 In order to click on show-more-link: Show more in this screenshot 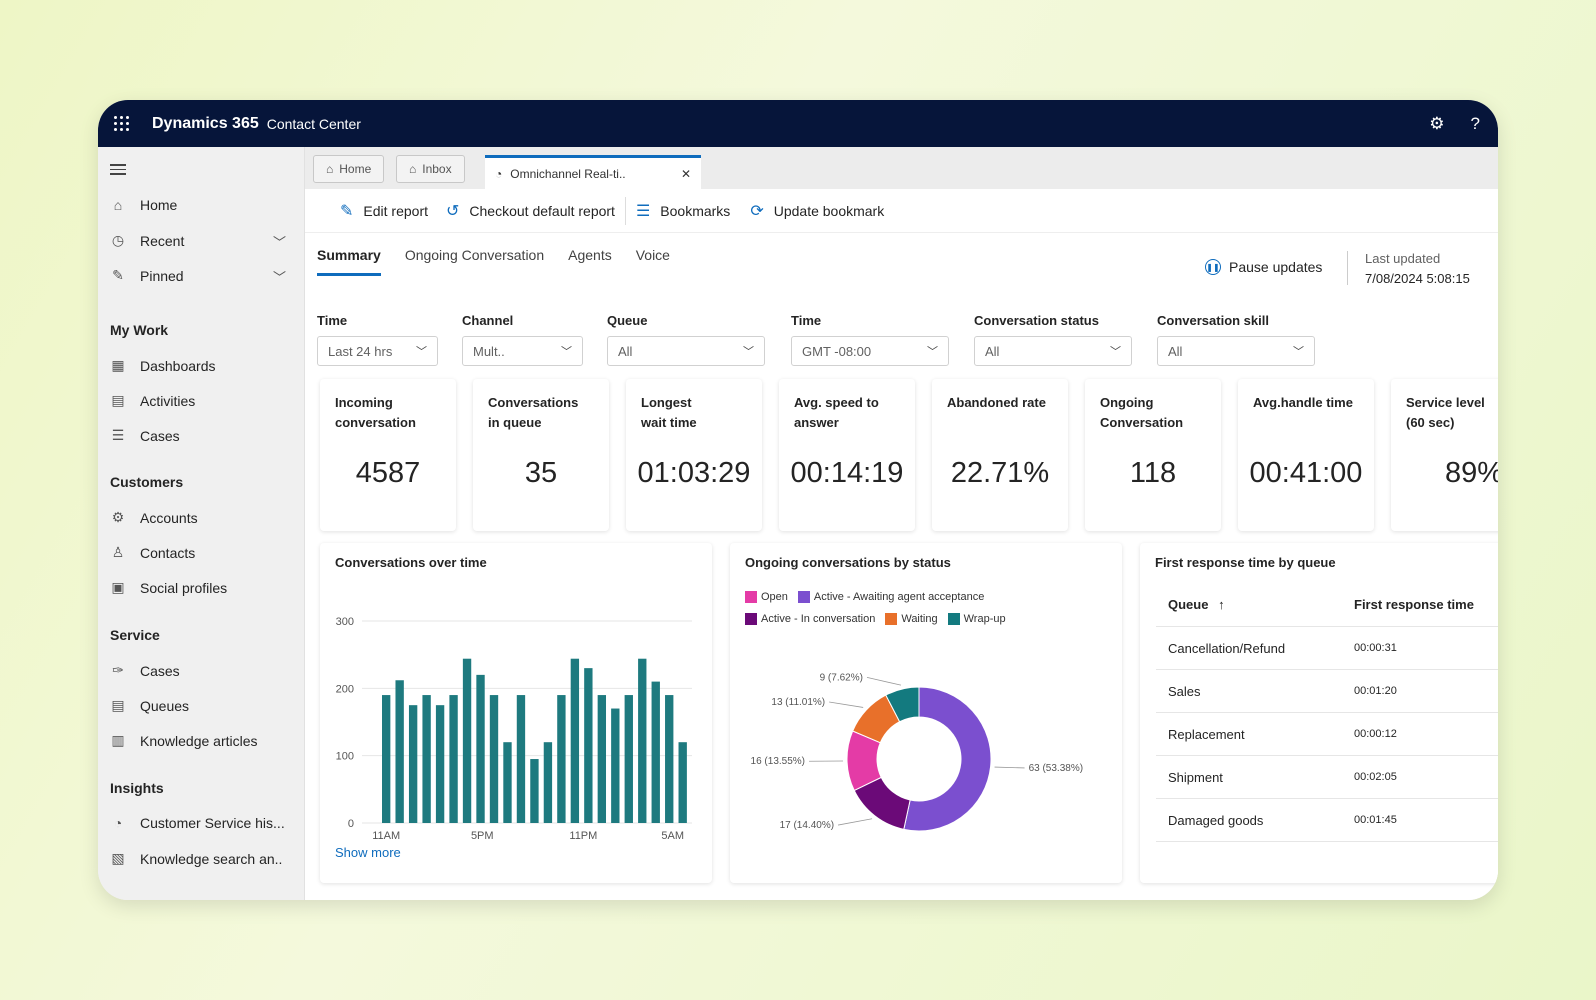, I will do `click(368, 852)`.